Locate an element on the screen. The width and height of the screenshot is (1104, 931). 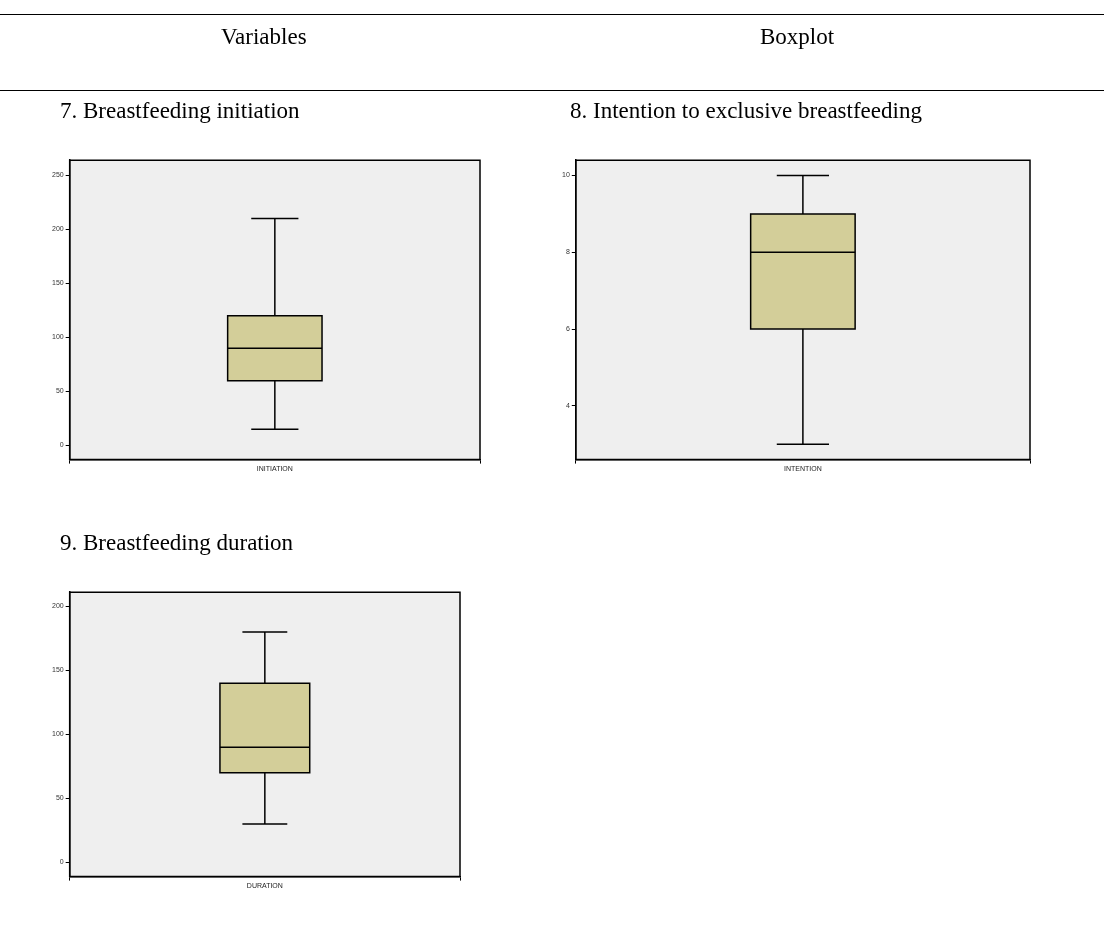
chart-title: 7. Breastfeeding initiation is located at coordinates (180, 111).